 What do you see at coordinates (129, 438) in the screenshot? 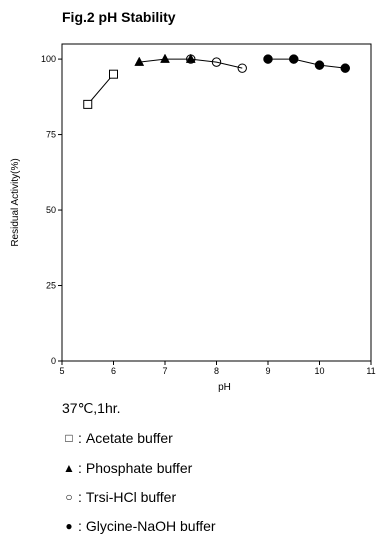
I see `legend-label: Acetate buffer` at bounding box center [129, 438].